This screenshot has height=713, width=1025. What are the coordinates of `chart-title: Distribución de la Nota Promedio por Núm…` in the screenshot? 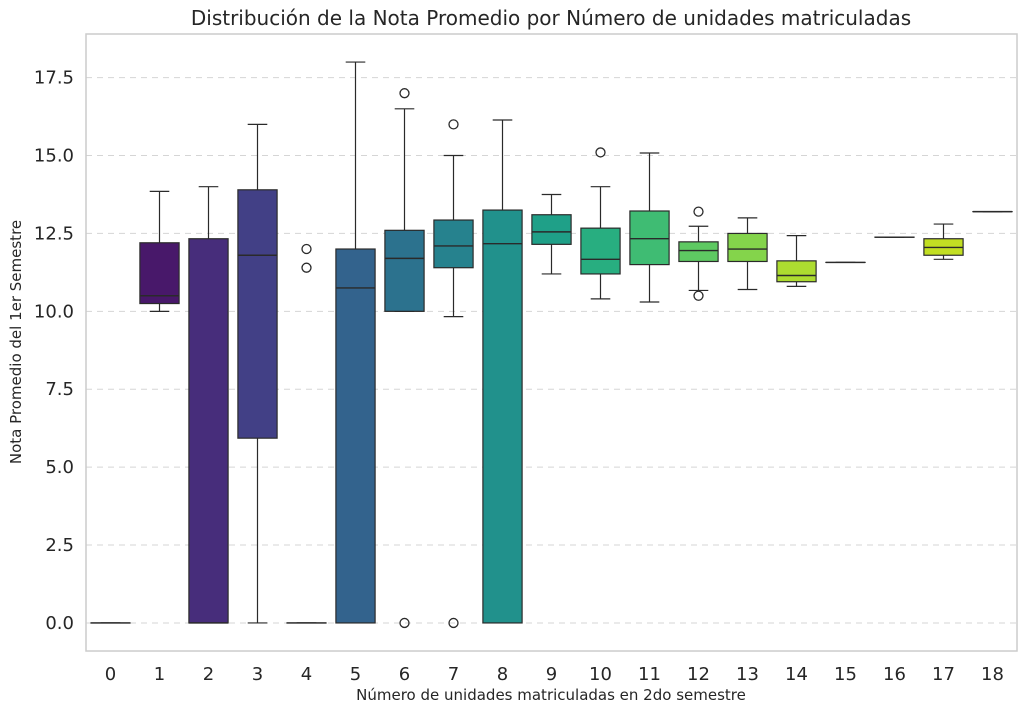 It's located at (551, 18).